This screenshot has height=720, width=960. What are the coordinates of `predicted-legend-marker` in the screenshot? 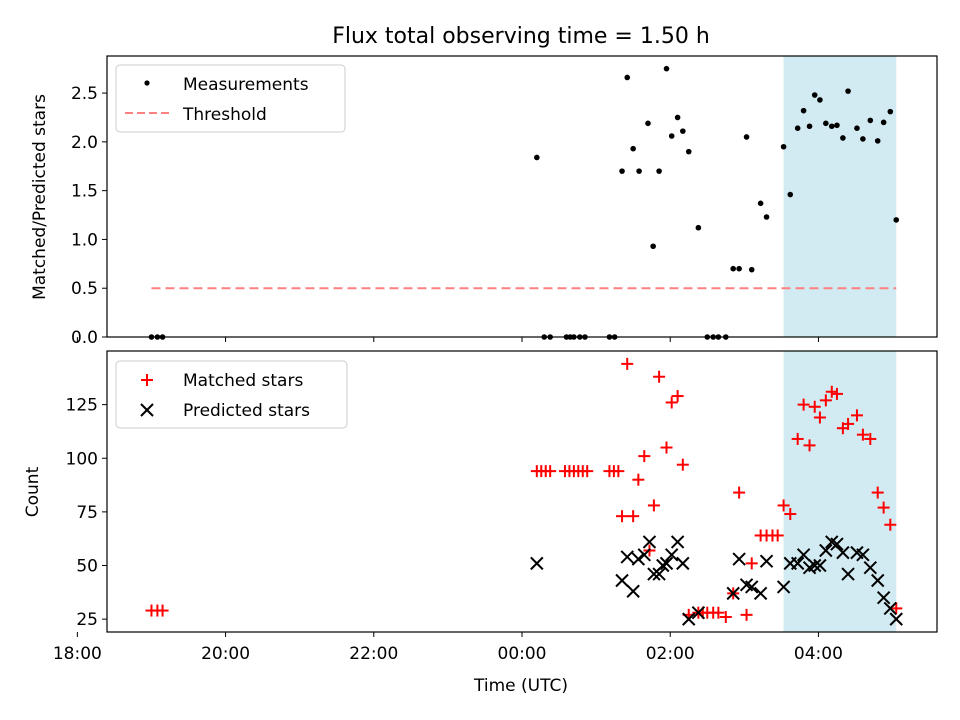 It's located at (147, 410).